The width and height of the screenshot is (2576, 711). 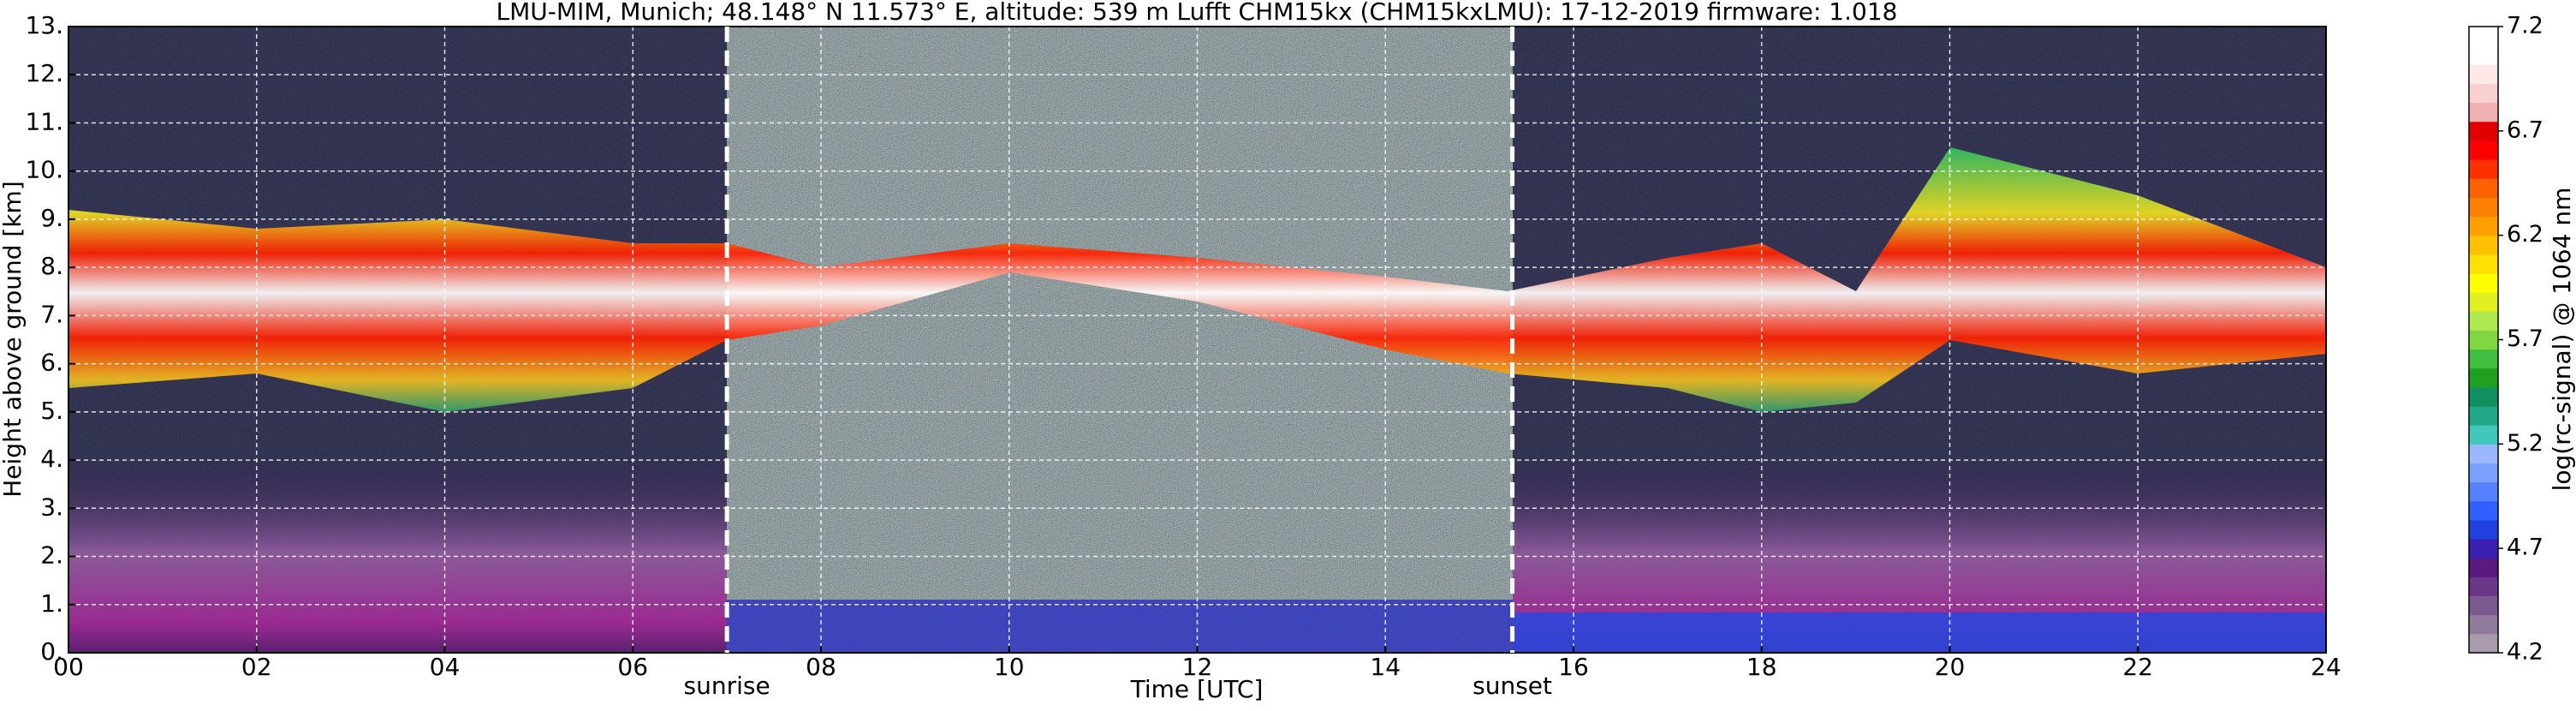 What do you see at coordinates (2525, 444) in the screenshot?
I see `colorbar-tick-label: 5.2` at bounding box center [2525, 444].